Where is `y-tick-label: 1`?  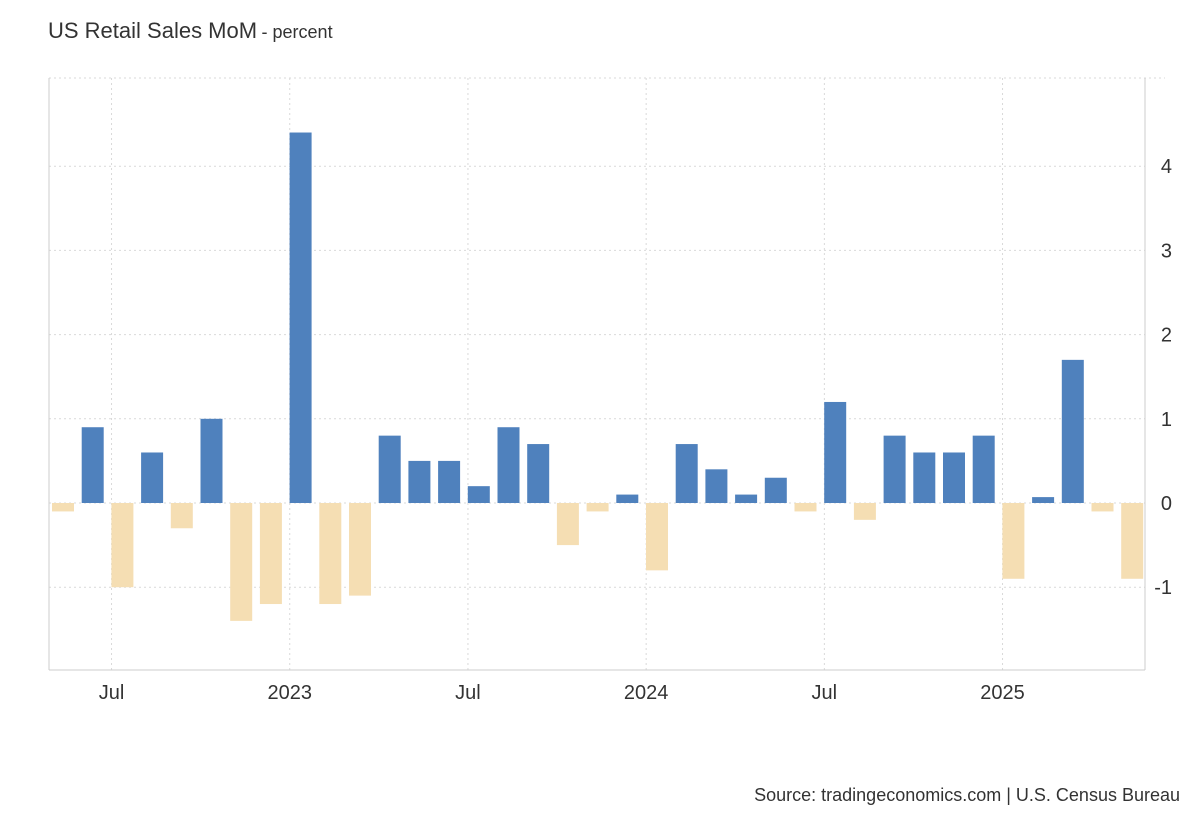
y-tick-label: 1 is located at coordinates (1166, 420).